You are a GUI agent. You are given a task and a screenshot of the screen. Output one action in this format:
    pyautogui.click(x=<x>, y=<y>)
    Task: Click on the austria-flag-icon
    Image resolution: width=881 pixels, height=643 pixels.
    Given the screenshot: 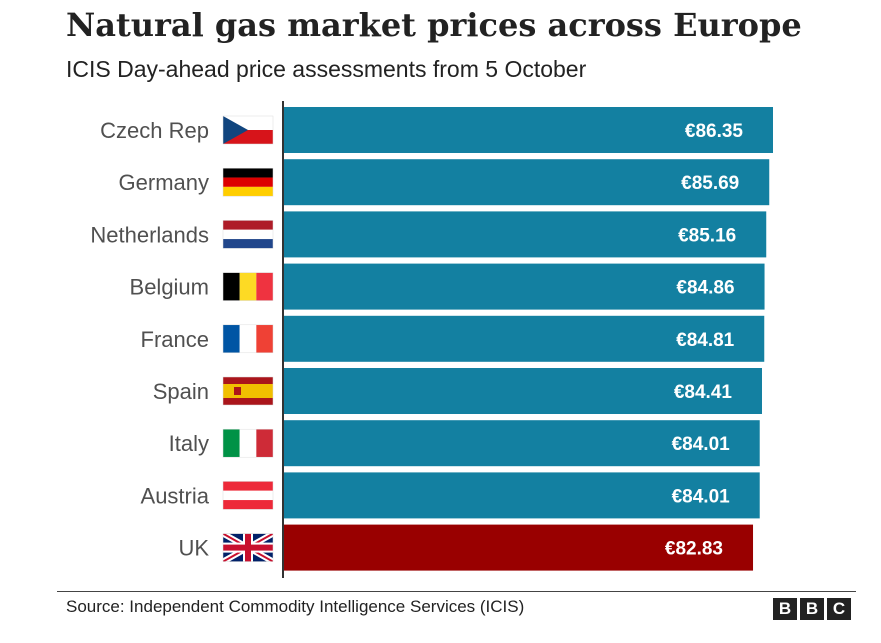 What is the action you would take?
    pyautogui.click(x=248, y=495)
    